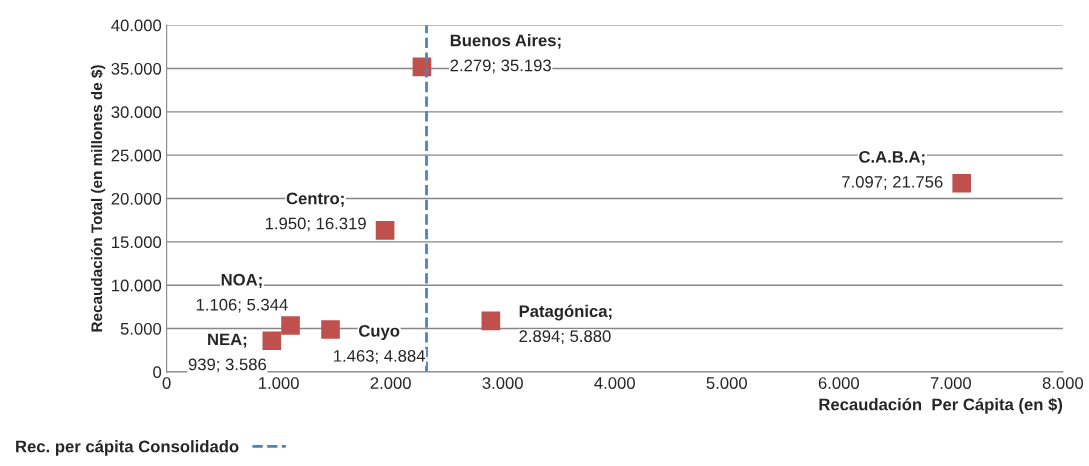  What do you see at coordinates (242, 293) in the screenshot?
I see `annotation: NOA; 1.106; 5.344` at bounding box center [242, 293].